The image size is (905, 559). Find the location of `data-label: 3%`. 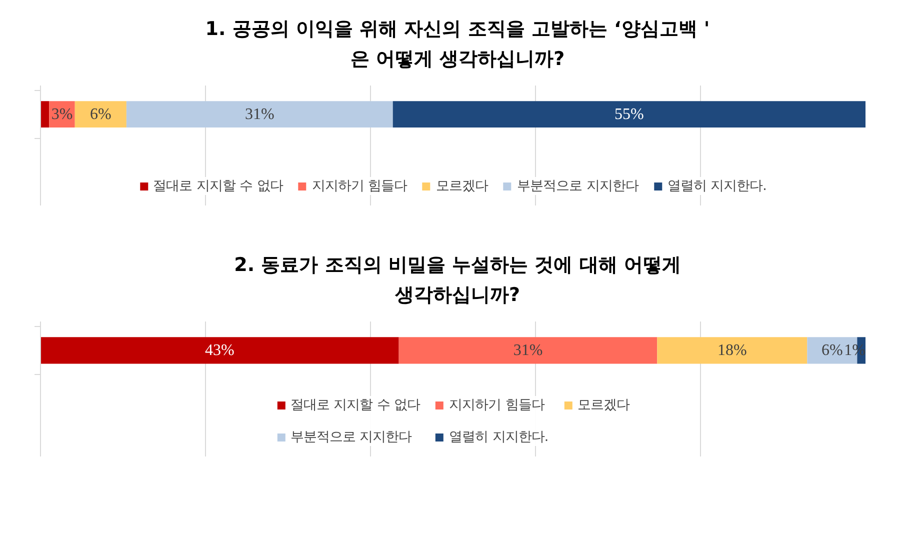

data-label: 3% is located at coordinates (62, 114).